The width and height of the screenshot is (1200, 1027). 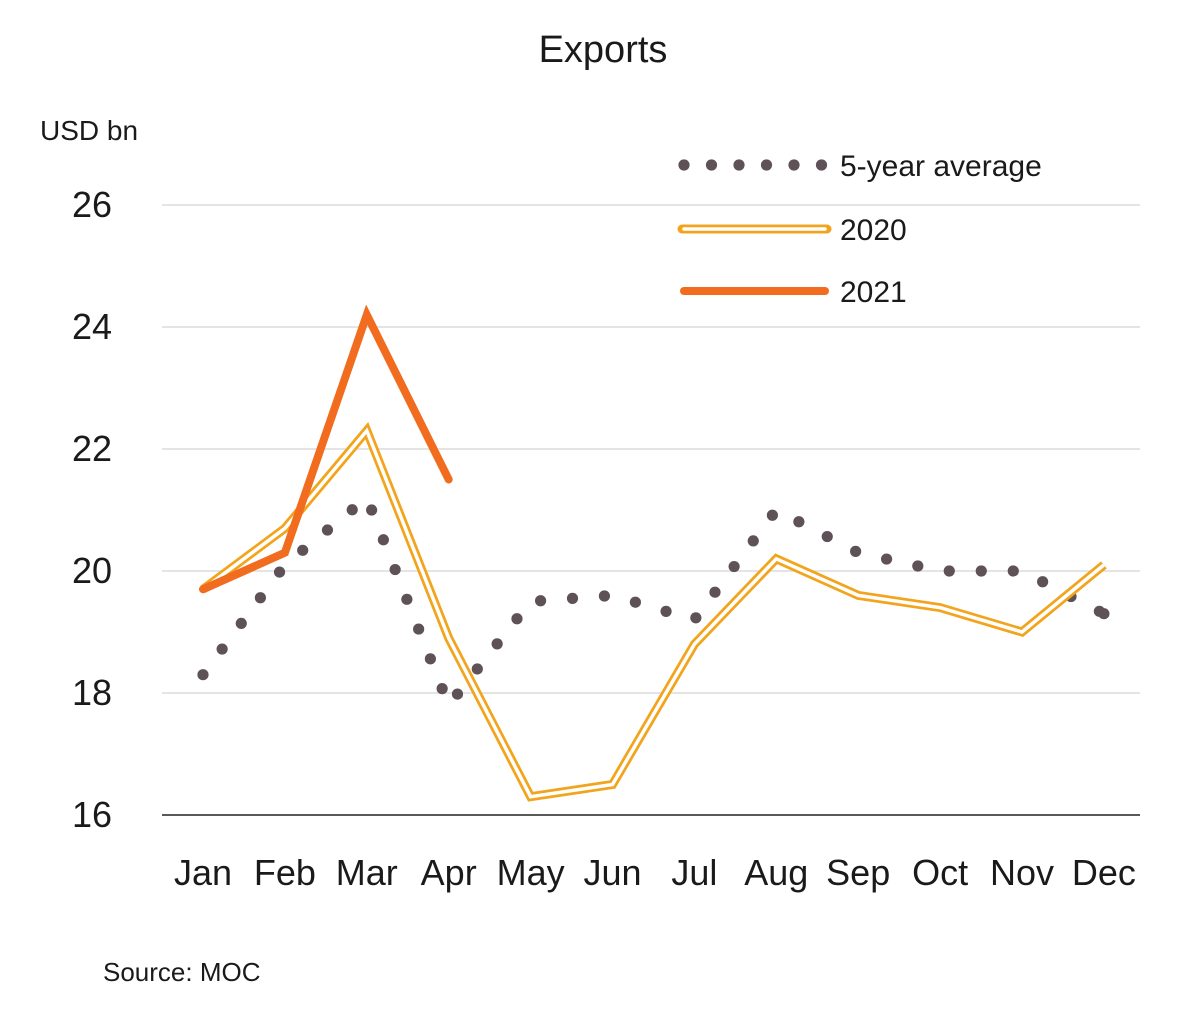 What do you see at coordinates (694, 872) in the screenshot?
I see `x-tick-label: Jul` at bounding box center [694, 872].